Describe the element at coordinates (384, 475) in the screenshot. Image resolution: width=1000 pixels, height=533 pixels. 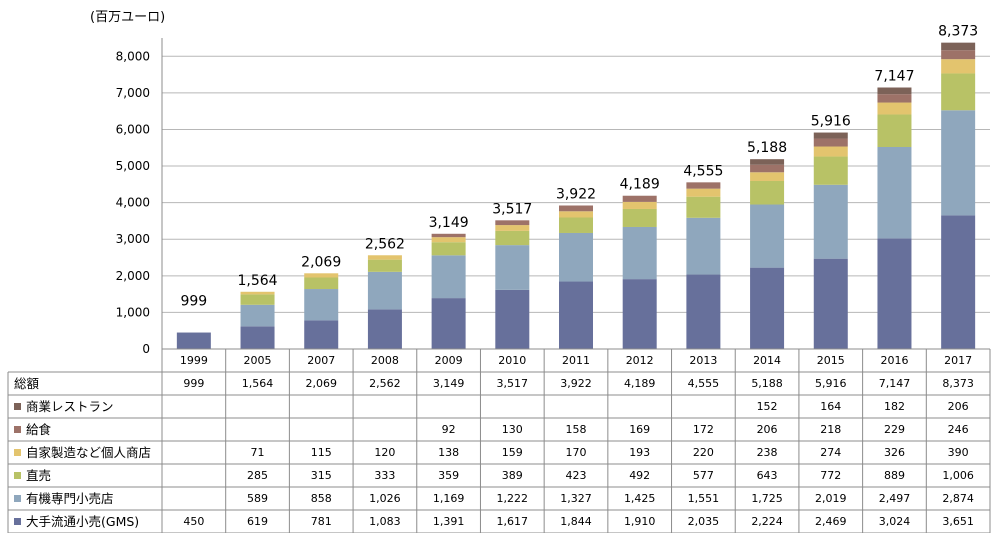
I see `data-label: 333` at that location.